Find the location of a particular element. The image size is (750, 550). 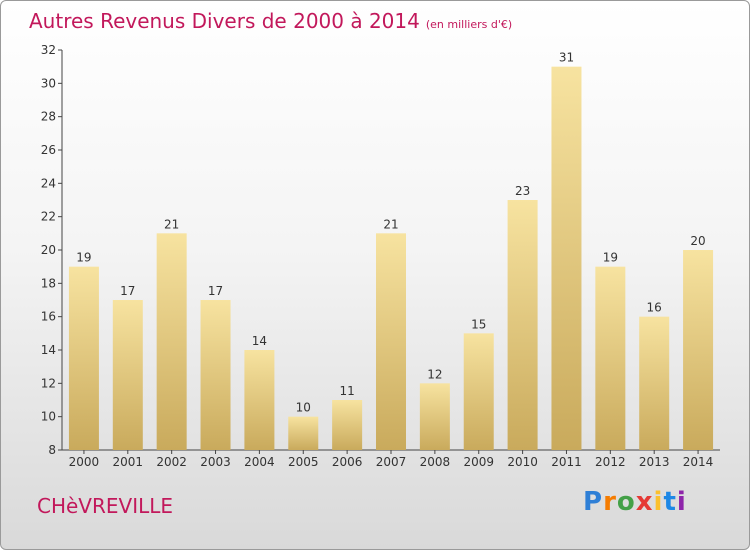

y-tick-label: 26 is located at coordinates (48, 150).